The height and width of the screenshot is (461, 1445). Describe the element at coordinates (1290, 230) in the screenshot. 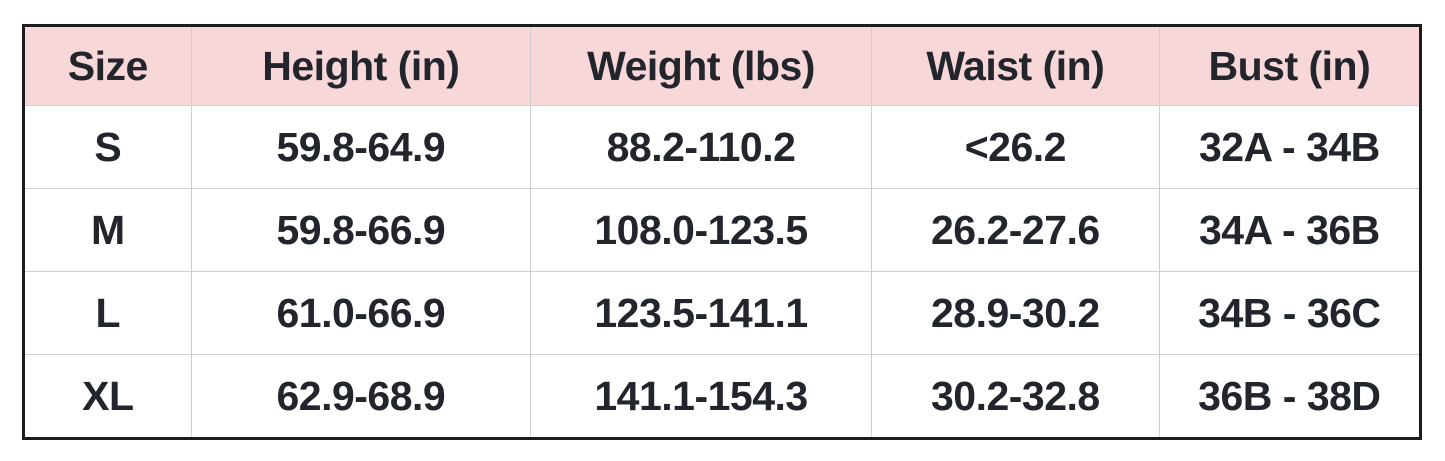

I see `cell-bust: 34A - 36B` at that location.